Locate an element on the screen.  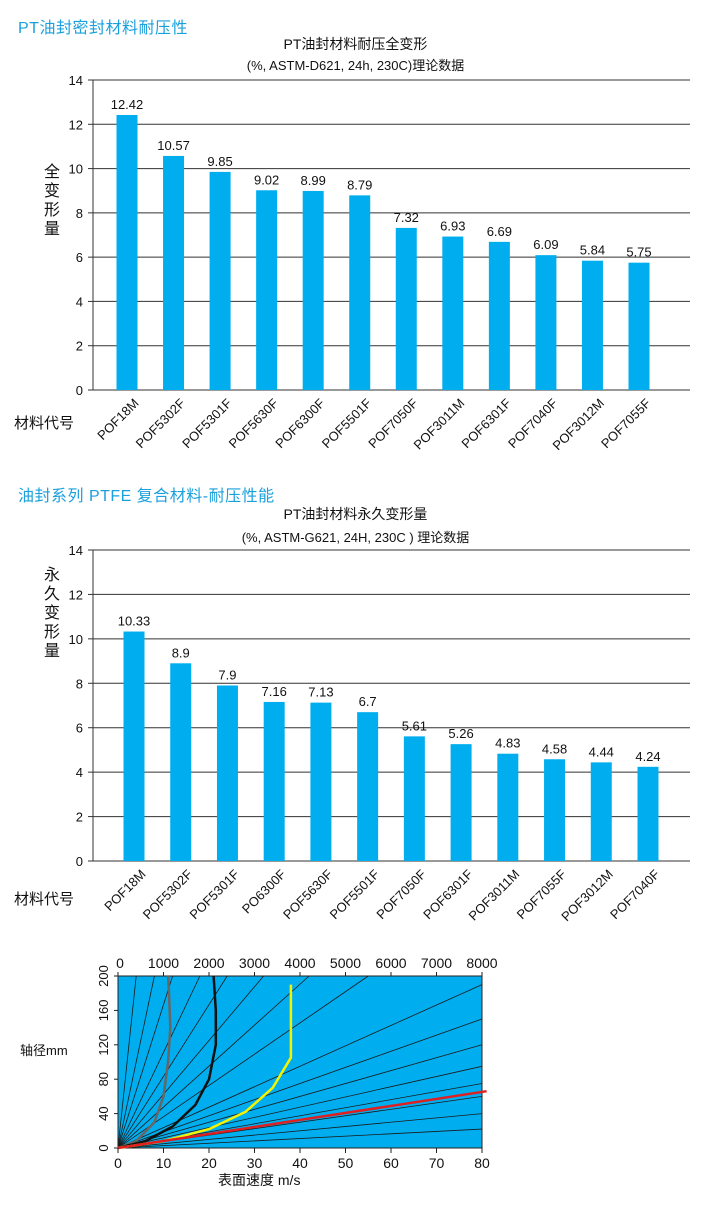
chart3-top-tick-label: 5000 is located at coordinates (345, 963).